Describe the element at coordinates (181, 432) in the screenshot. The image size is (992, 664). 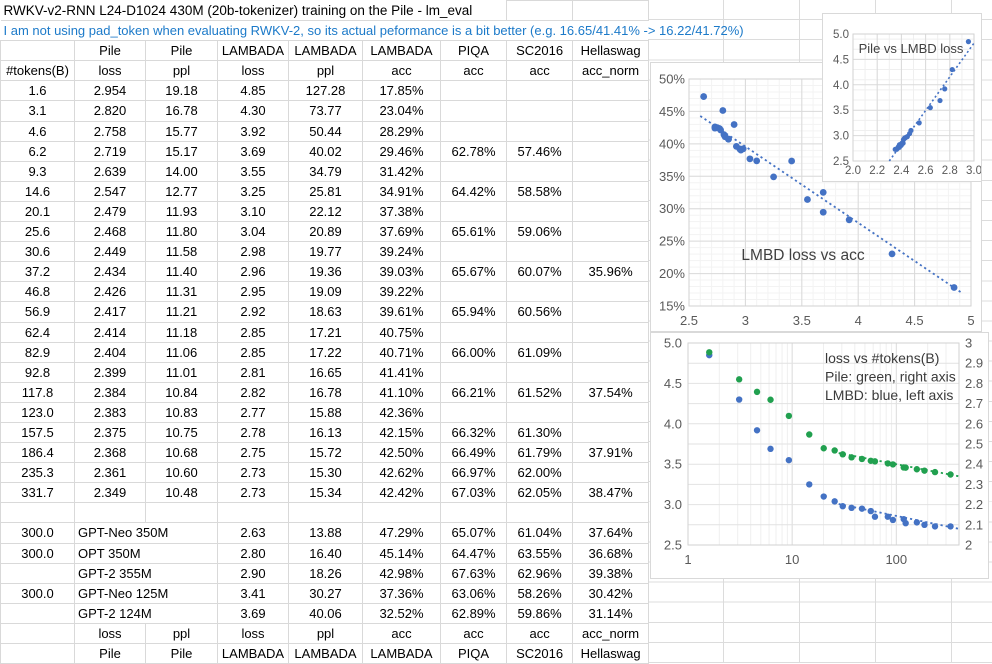
I see `data-cell: 10.75` at that location.